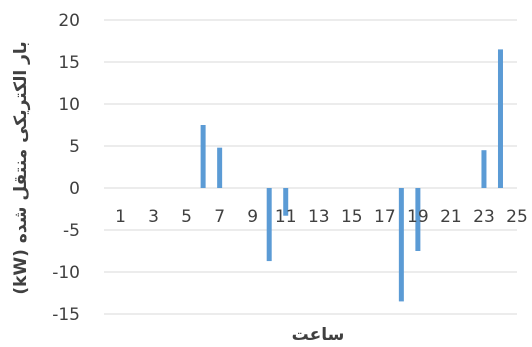  I want to click on x-tick-label: 1, so click(120, 217).